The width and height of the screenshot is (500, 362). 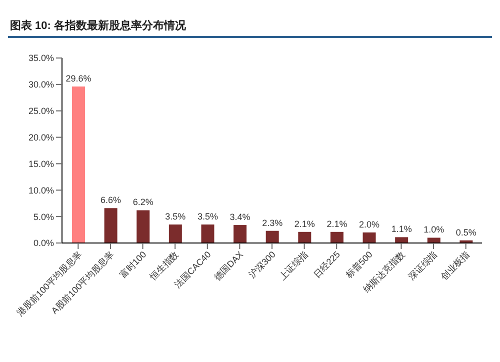 I want to click on y-tick-label: 5.0%, so click(x=43, y=217).